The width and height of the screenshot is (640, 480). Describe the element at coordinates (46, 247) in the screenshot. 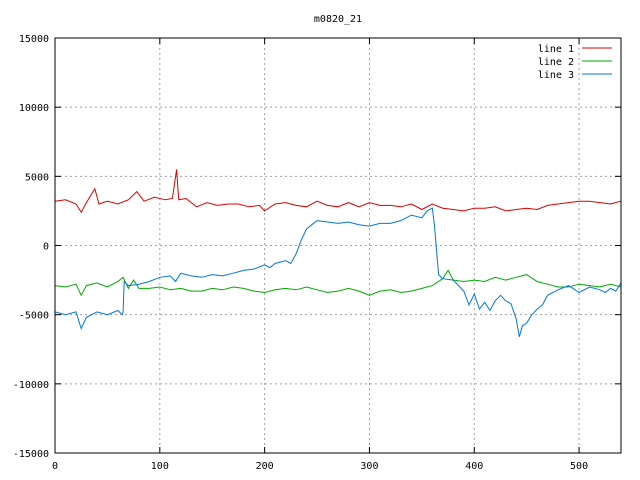

I see `y-tick-label: 0` at that location.